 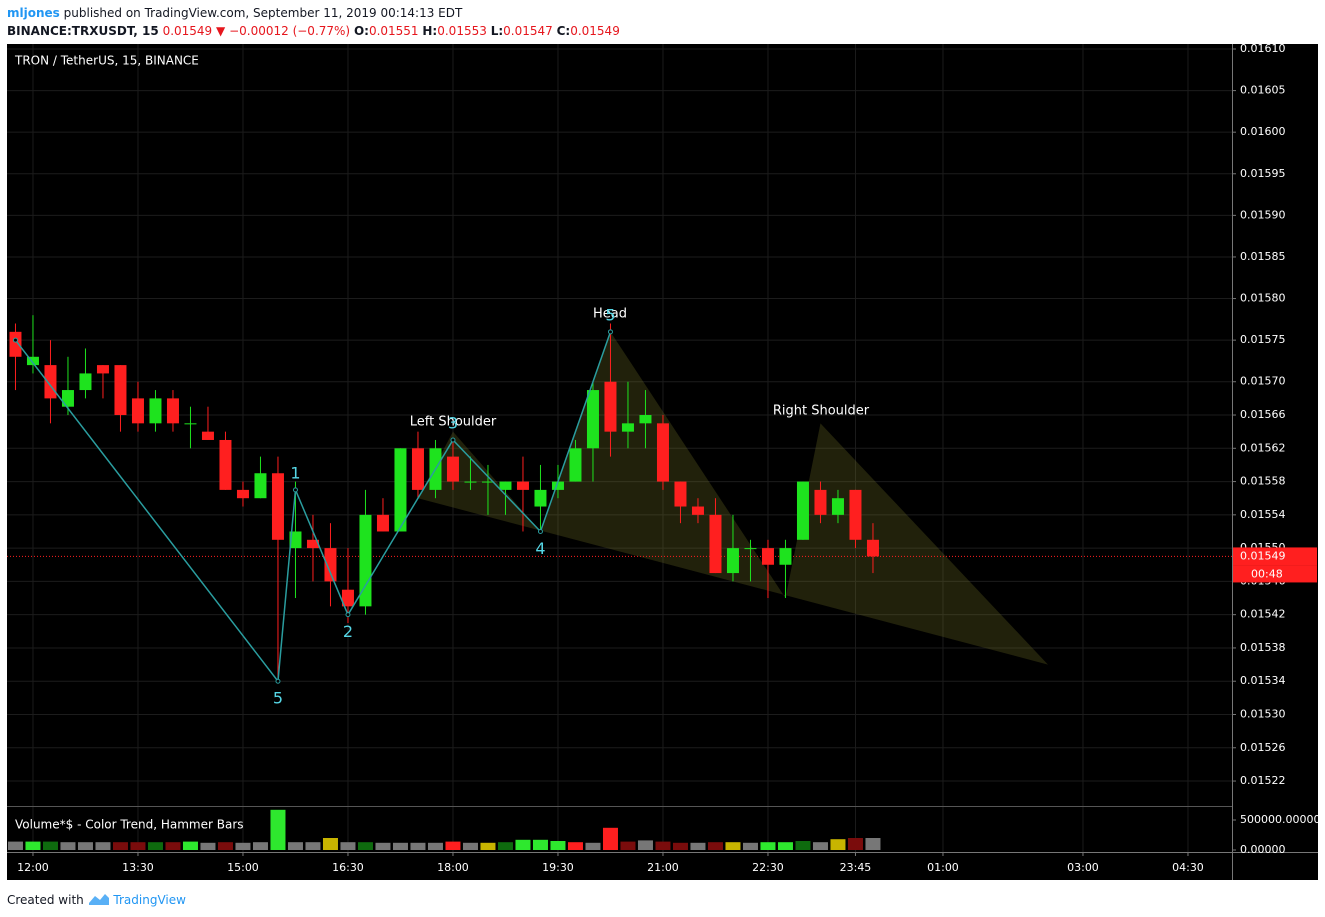 I want to click on ohlc-value: 0.01551, so click(x=393, y=31).